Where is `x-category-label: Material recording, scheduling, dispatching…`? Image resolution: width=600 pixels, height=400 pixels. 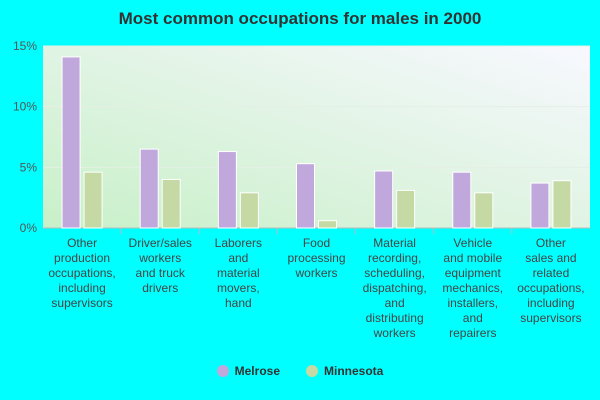 x-category-label: Material recording, scheduling, dispatching… is located at coordinates (395, 288).